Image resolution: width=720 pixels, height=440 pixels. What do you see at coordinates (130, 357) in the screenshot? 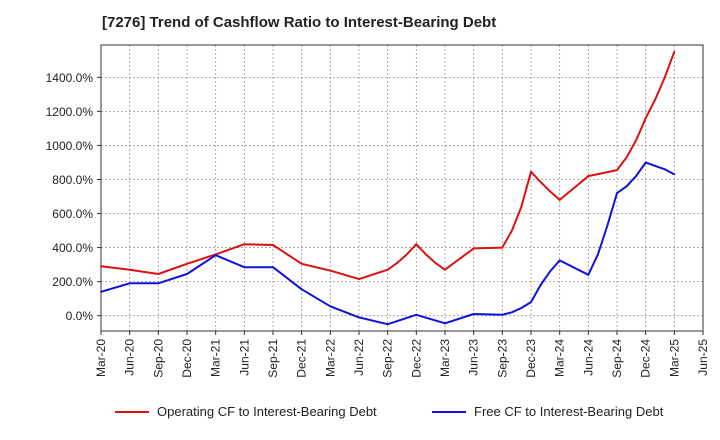
I see `x-tick-label: Jun-20` at bounding box center [130, 357].